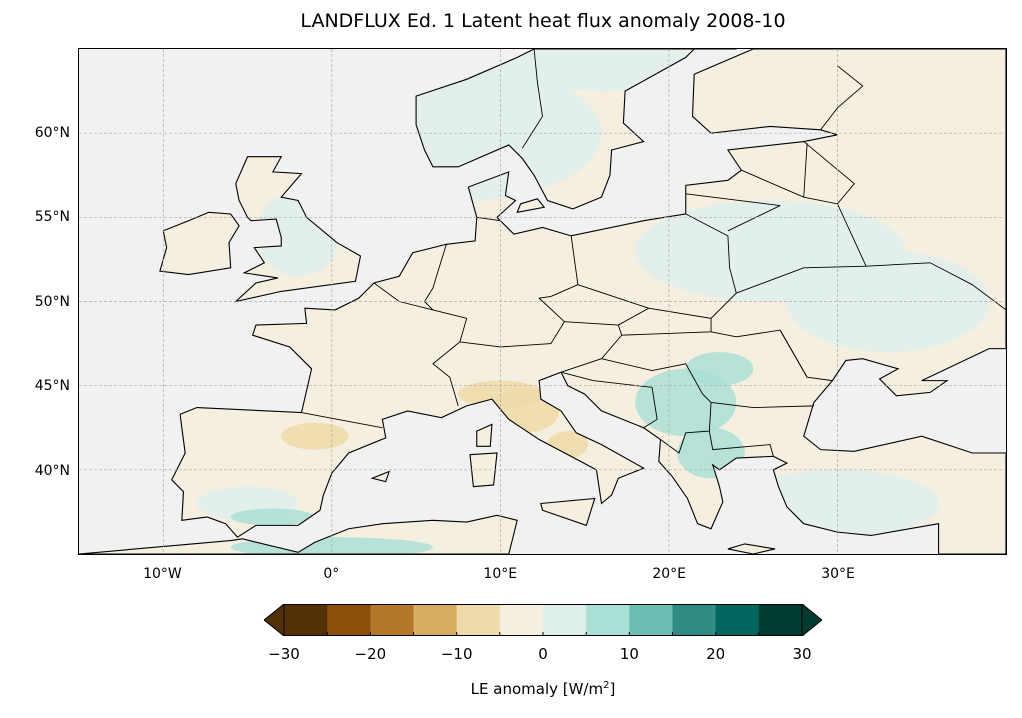  What do you see at coordinates (162, 574) in the screenshot?
I see `lon-tick-label: 10°W` at bounding box center [162, 574].